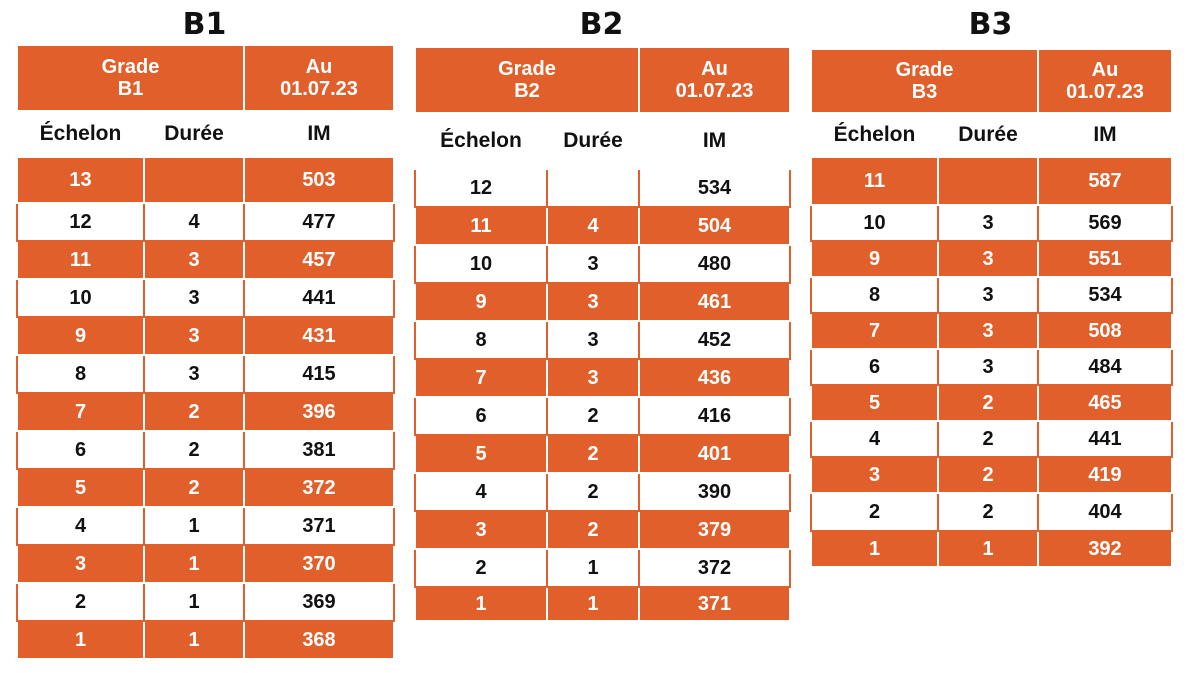 The width and height of the screenshot is (1190, 673). Describe the element at coordinates (991, 295) in the screenshot. I see `table-row: 8 3 534` at that location.